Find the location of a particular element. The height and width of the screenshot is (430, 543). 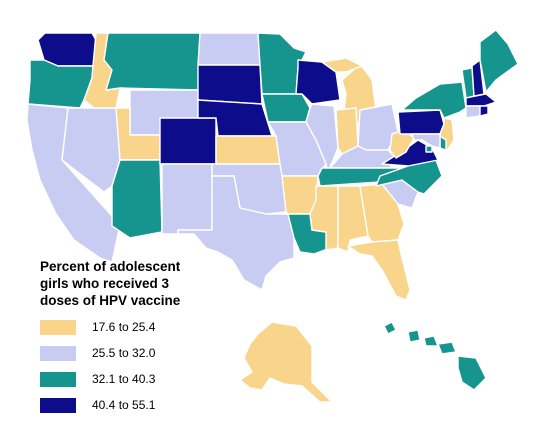

legend-item-bin-2: 25.5 to 32.0 is located at coordinates (140, 353).